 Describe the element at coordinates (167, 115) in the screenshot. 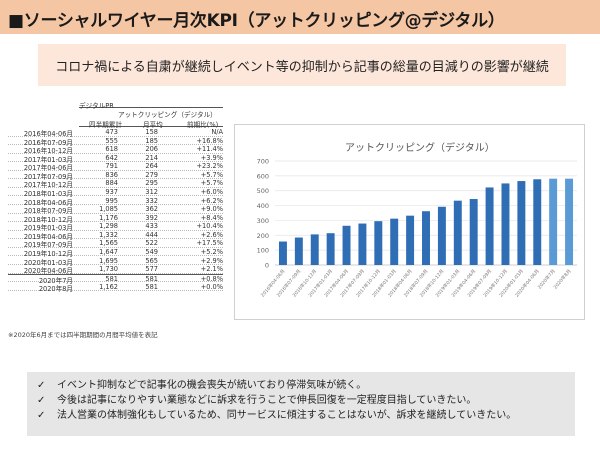

I see `table-service-label: アットクリッピング（デジタル）` at that location.